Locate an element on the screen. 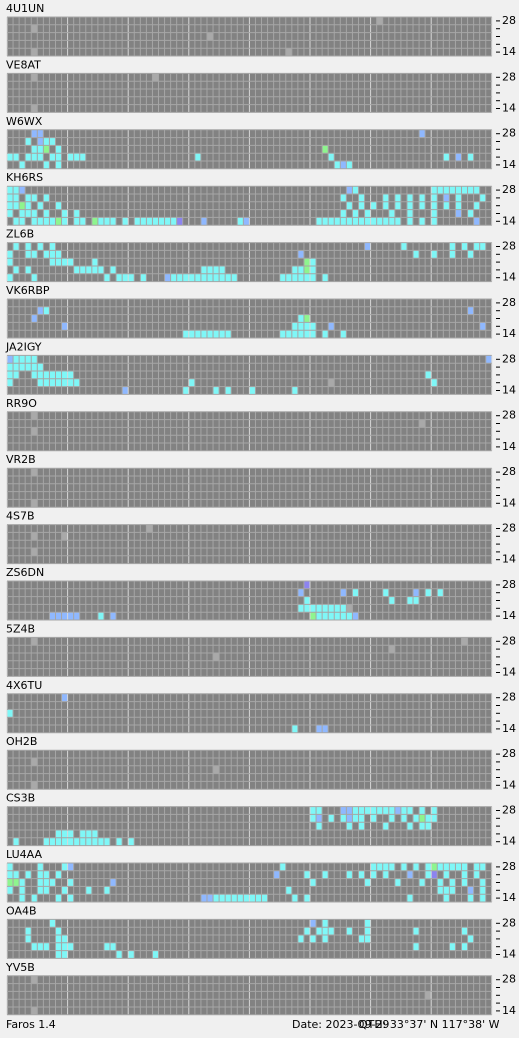 The height and width of the screenshot is (1038, 519). beacon-name: 4U1UN is located at coordinates (25, 8).